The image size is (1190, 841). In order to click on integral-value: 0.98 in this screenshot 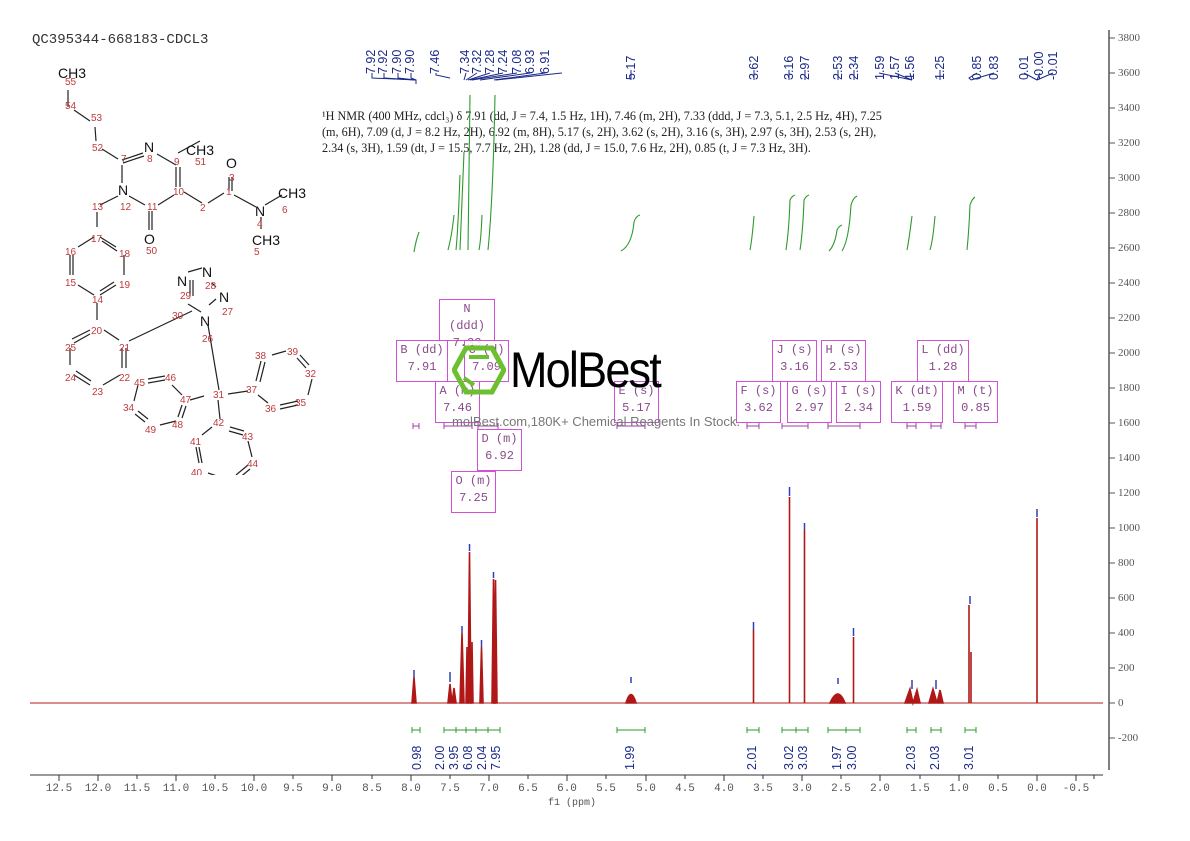, I will do `click(417, 757)`.